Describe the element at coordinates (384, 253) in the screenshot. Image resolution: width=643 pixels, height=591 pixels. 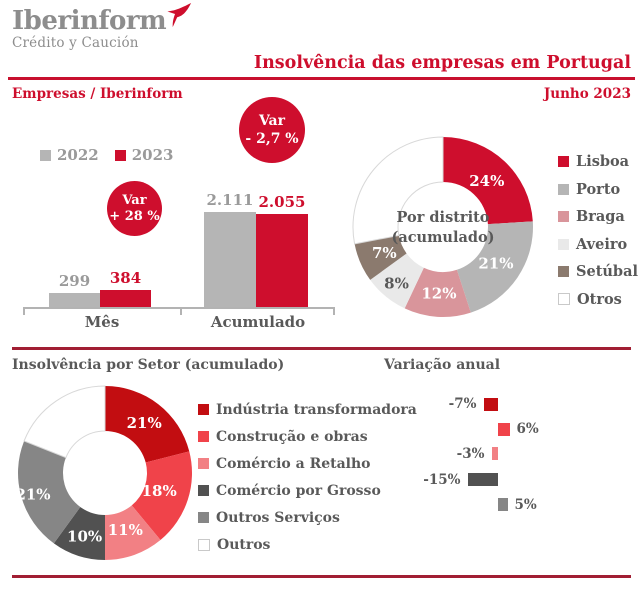
I see `donut-label-setubal: 7%` at that location.